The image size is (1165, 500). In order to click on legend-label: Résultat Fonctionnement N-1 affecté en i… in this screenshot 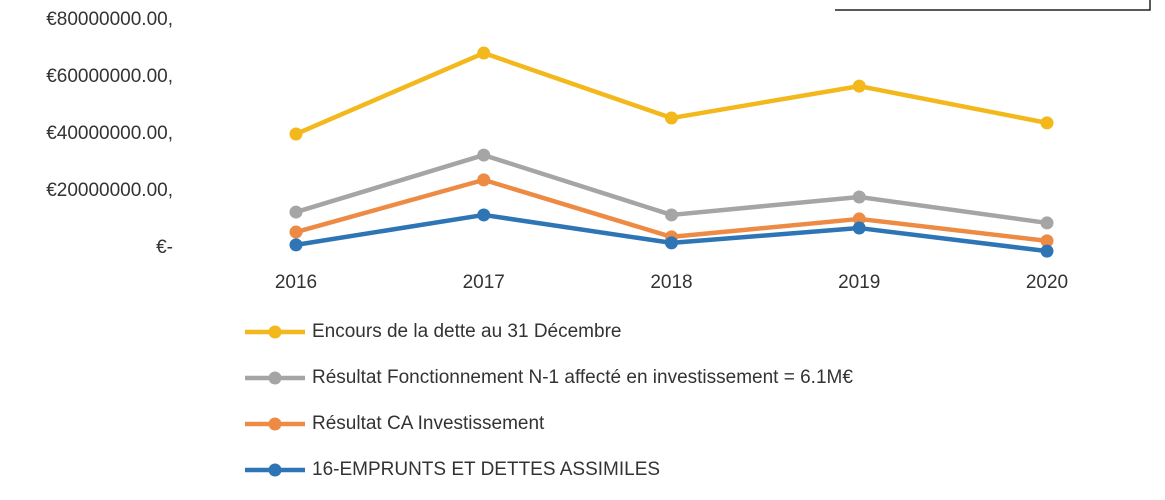, I will do `click(582, 377)`.